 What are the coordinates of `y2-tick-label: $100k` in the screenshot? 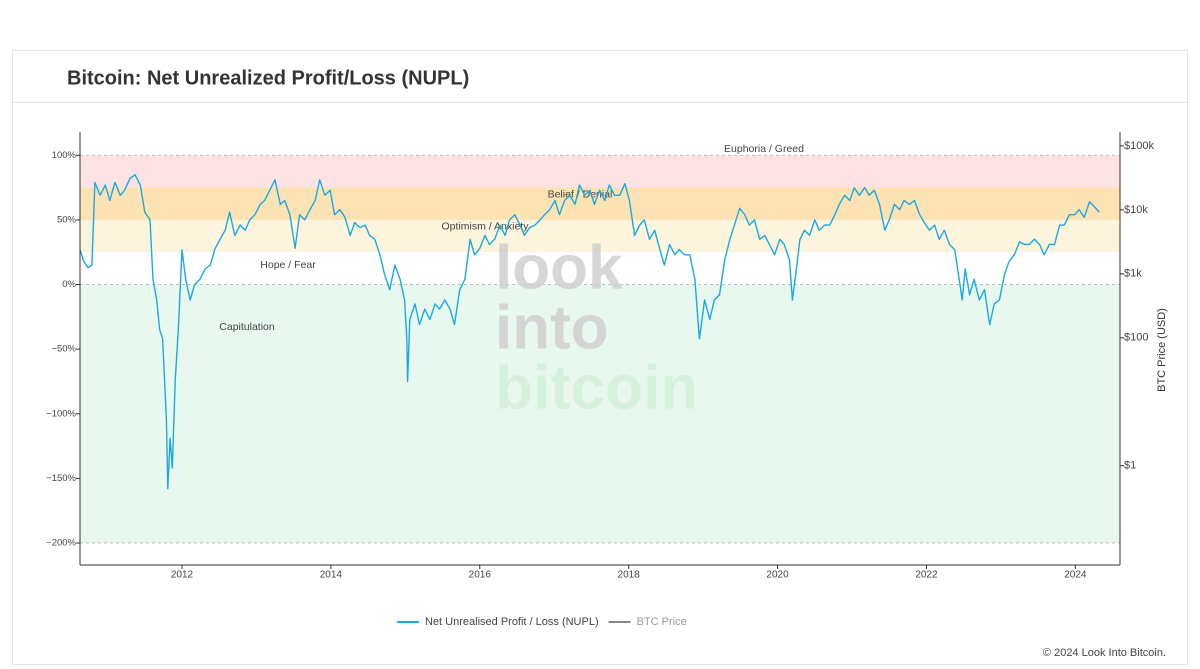 It's located at (1139, 146).